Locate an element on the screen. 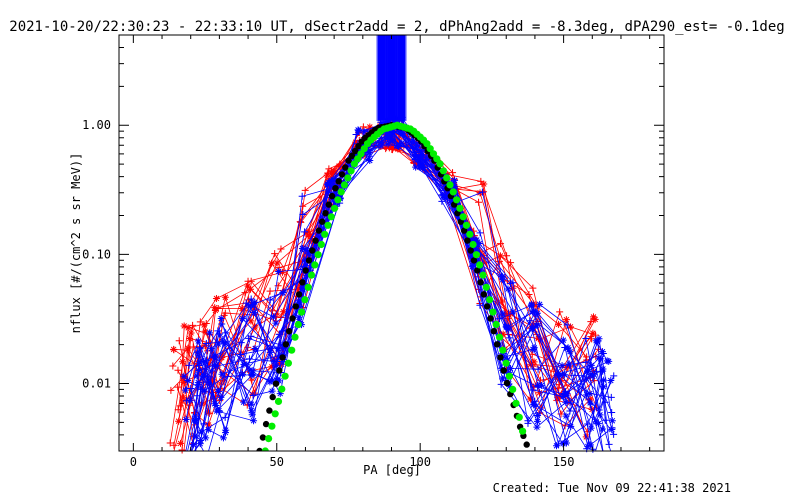  x-tick-label: 100 is located at coordinates (420, 462).